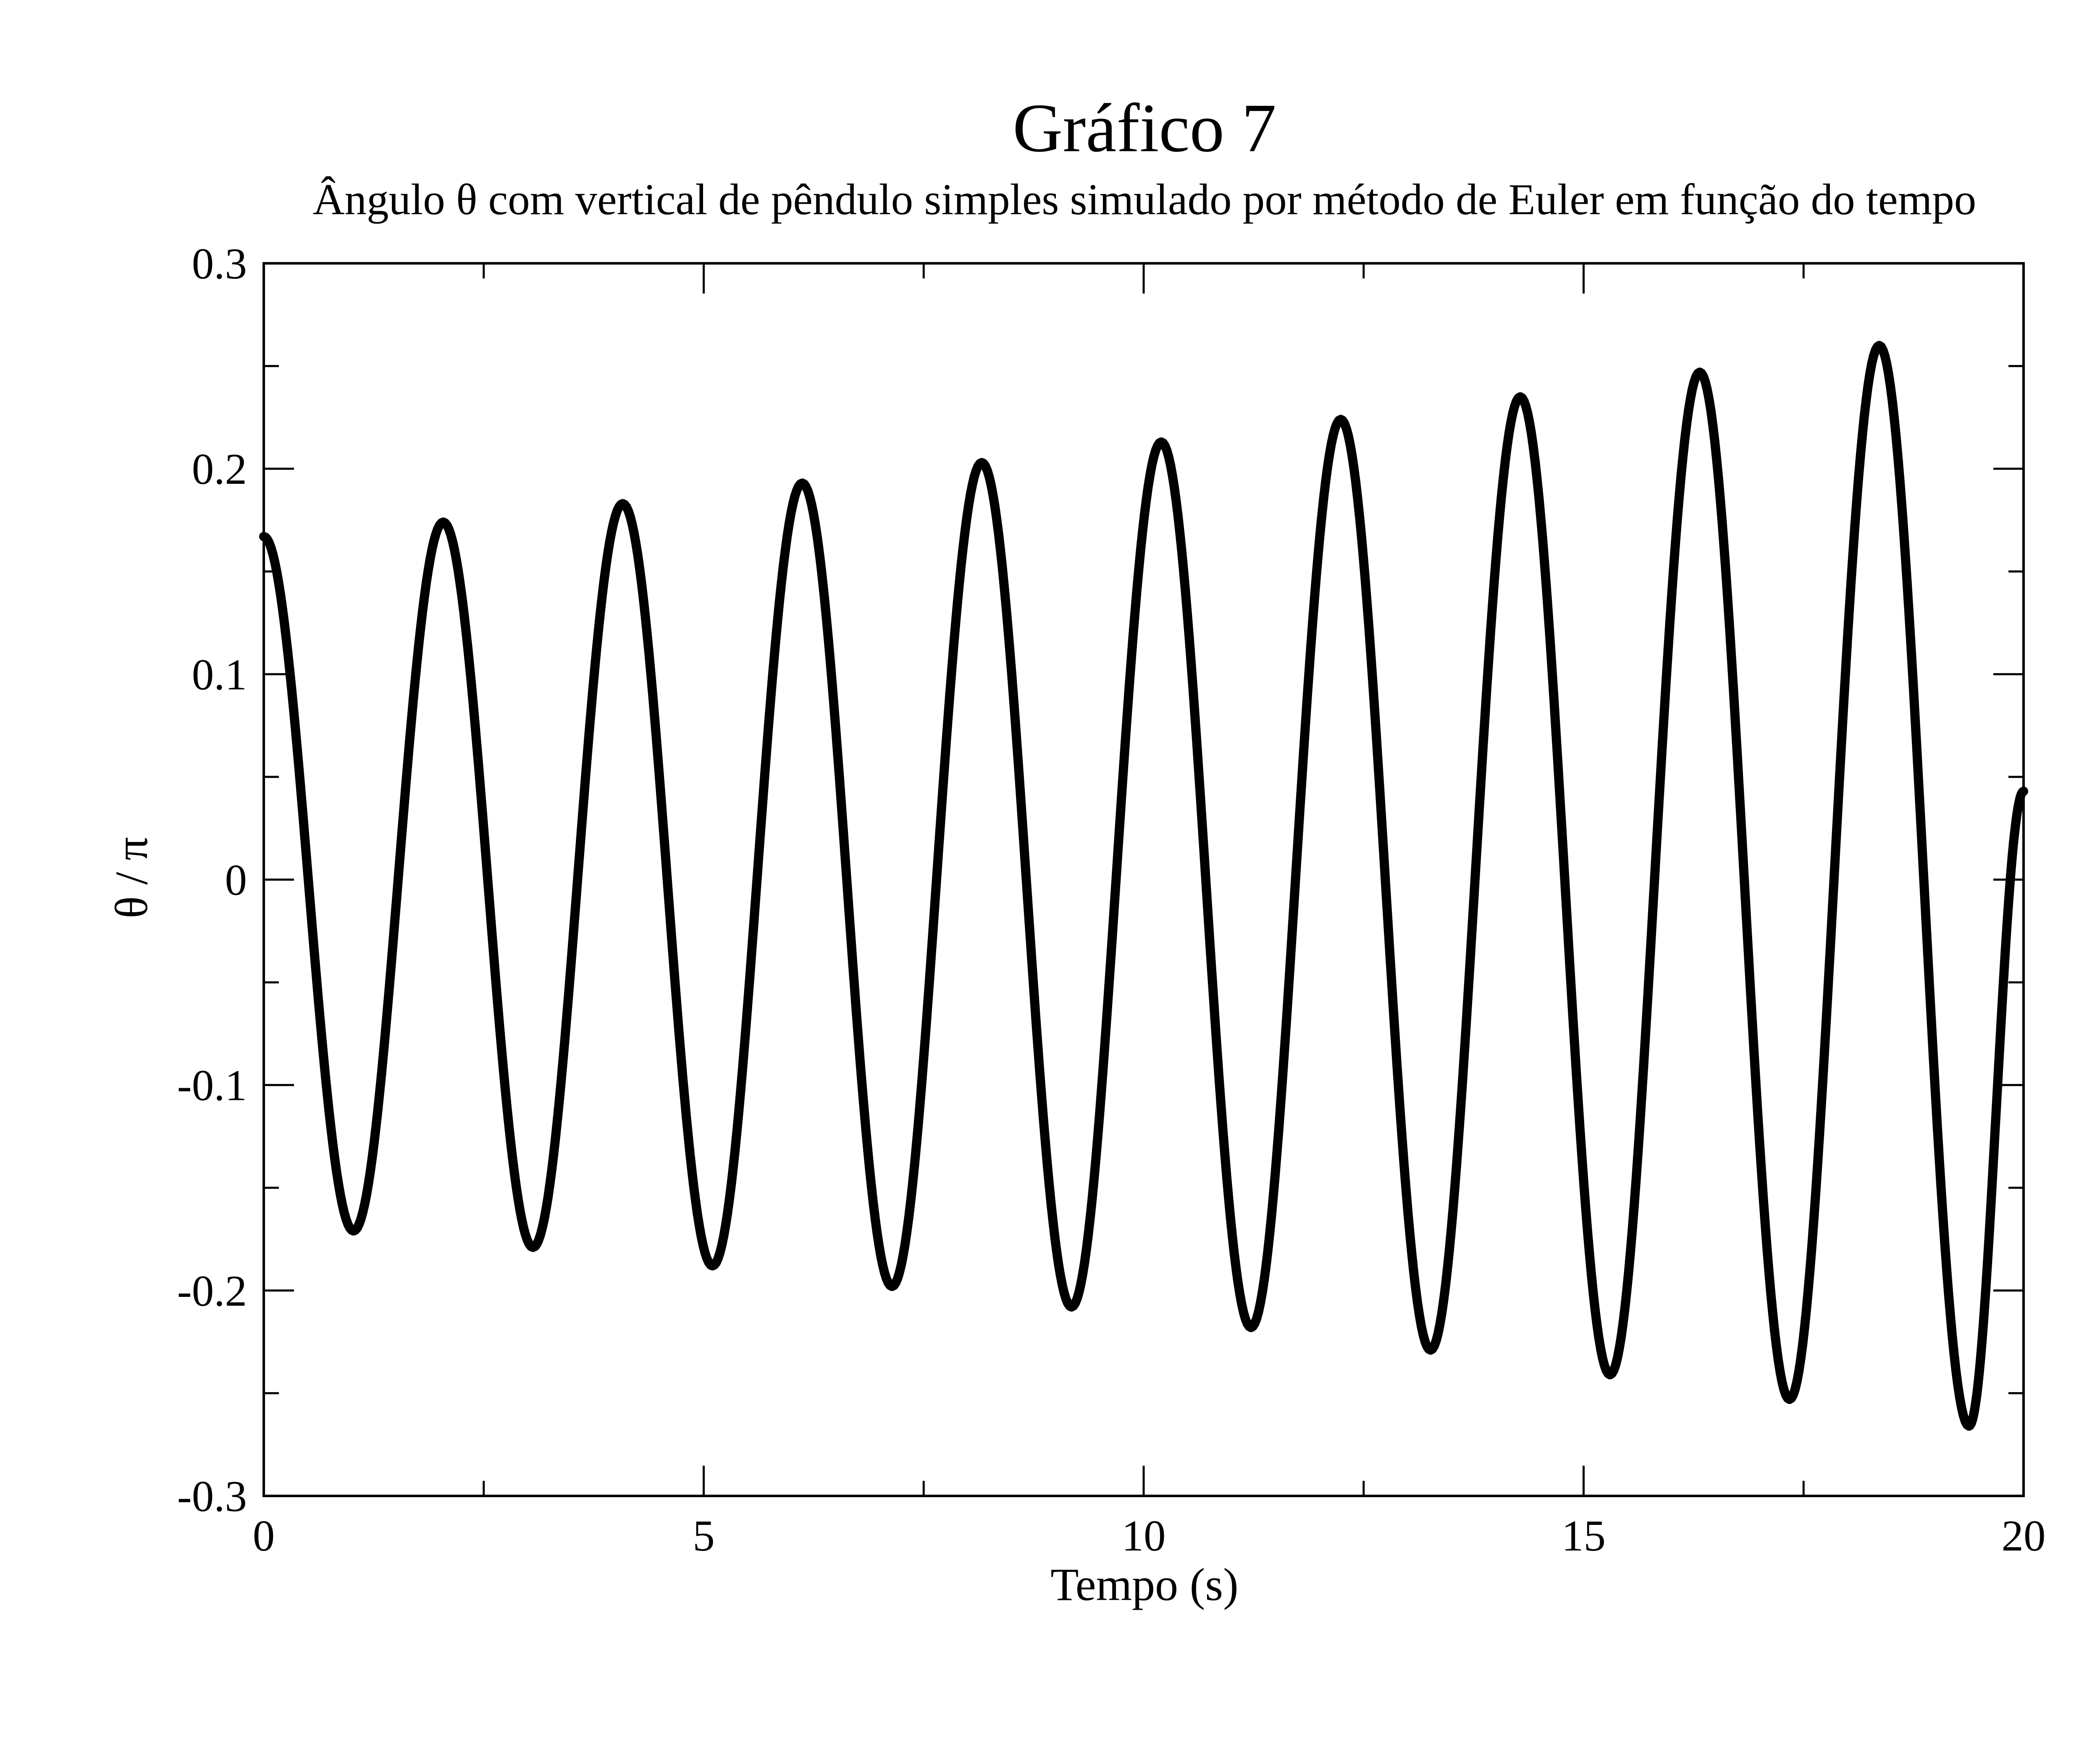 The height and width of the screenshot is (1750, 2100). I want to click on x-tick-label: 0, so click(264, 1535).